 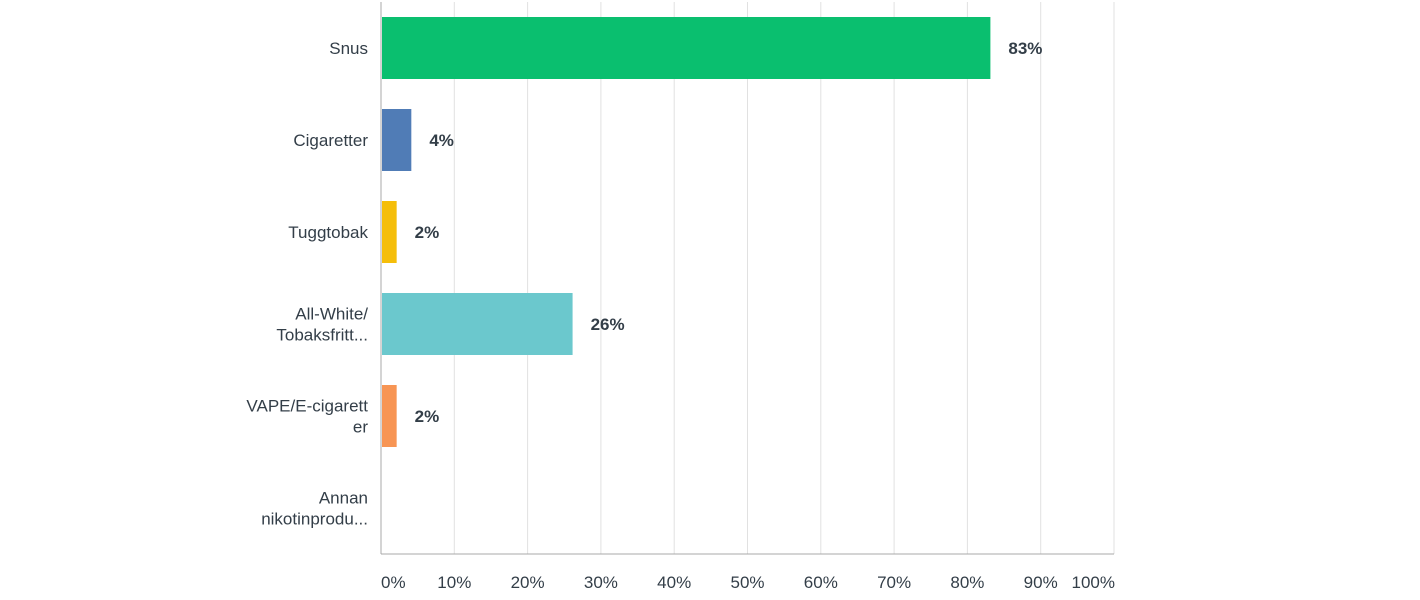 I want to click on category-label: Snus, so click(x=348, y=48).